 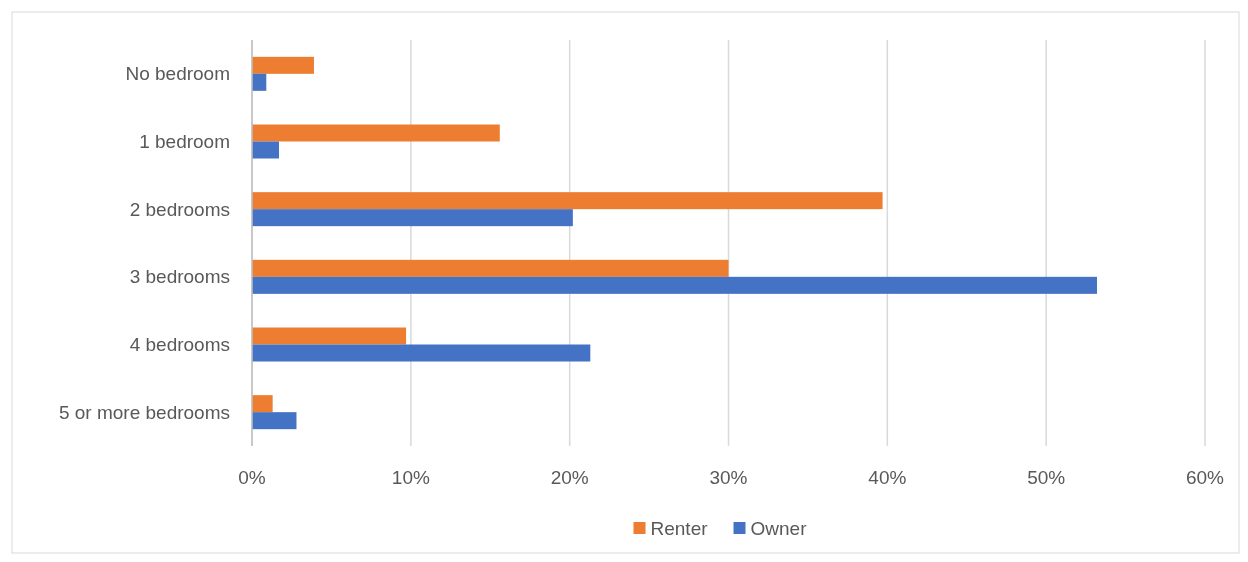 What do you see at coordinates (1046, 477) in the screenshot?
I see `x-tick-label: 50%` at bounding box center [1046, 477].